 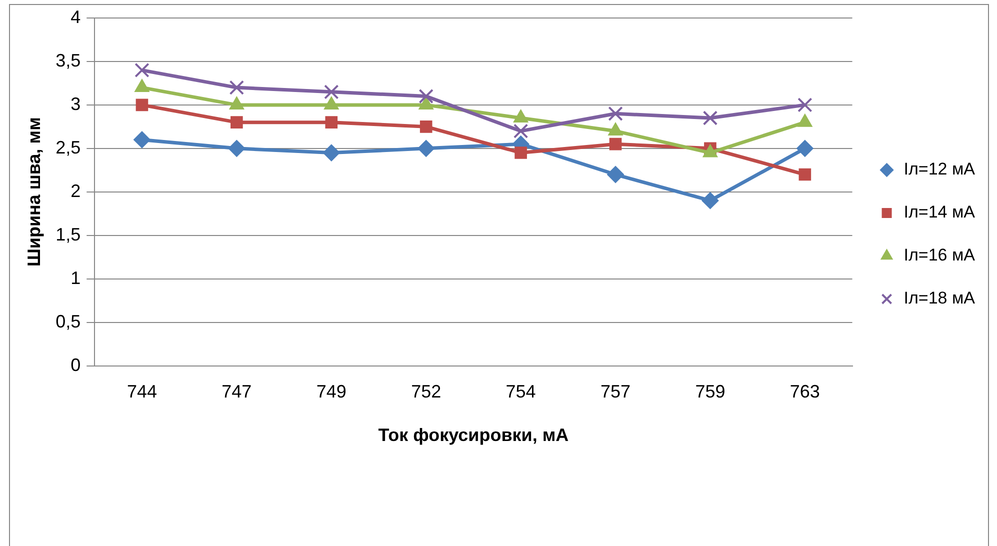 What do you see at coordinates (237, 392) in the screenshot?
I see `x-tick-label: 747` at bounding box center [237, 392].